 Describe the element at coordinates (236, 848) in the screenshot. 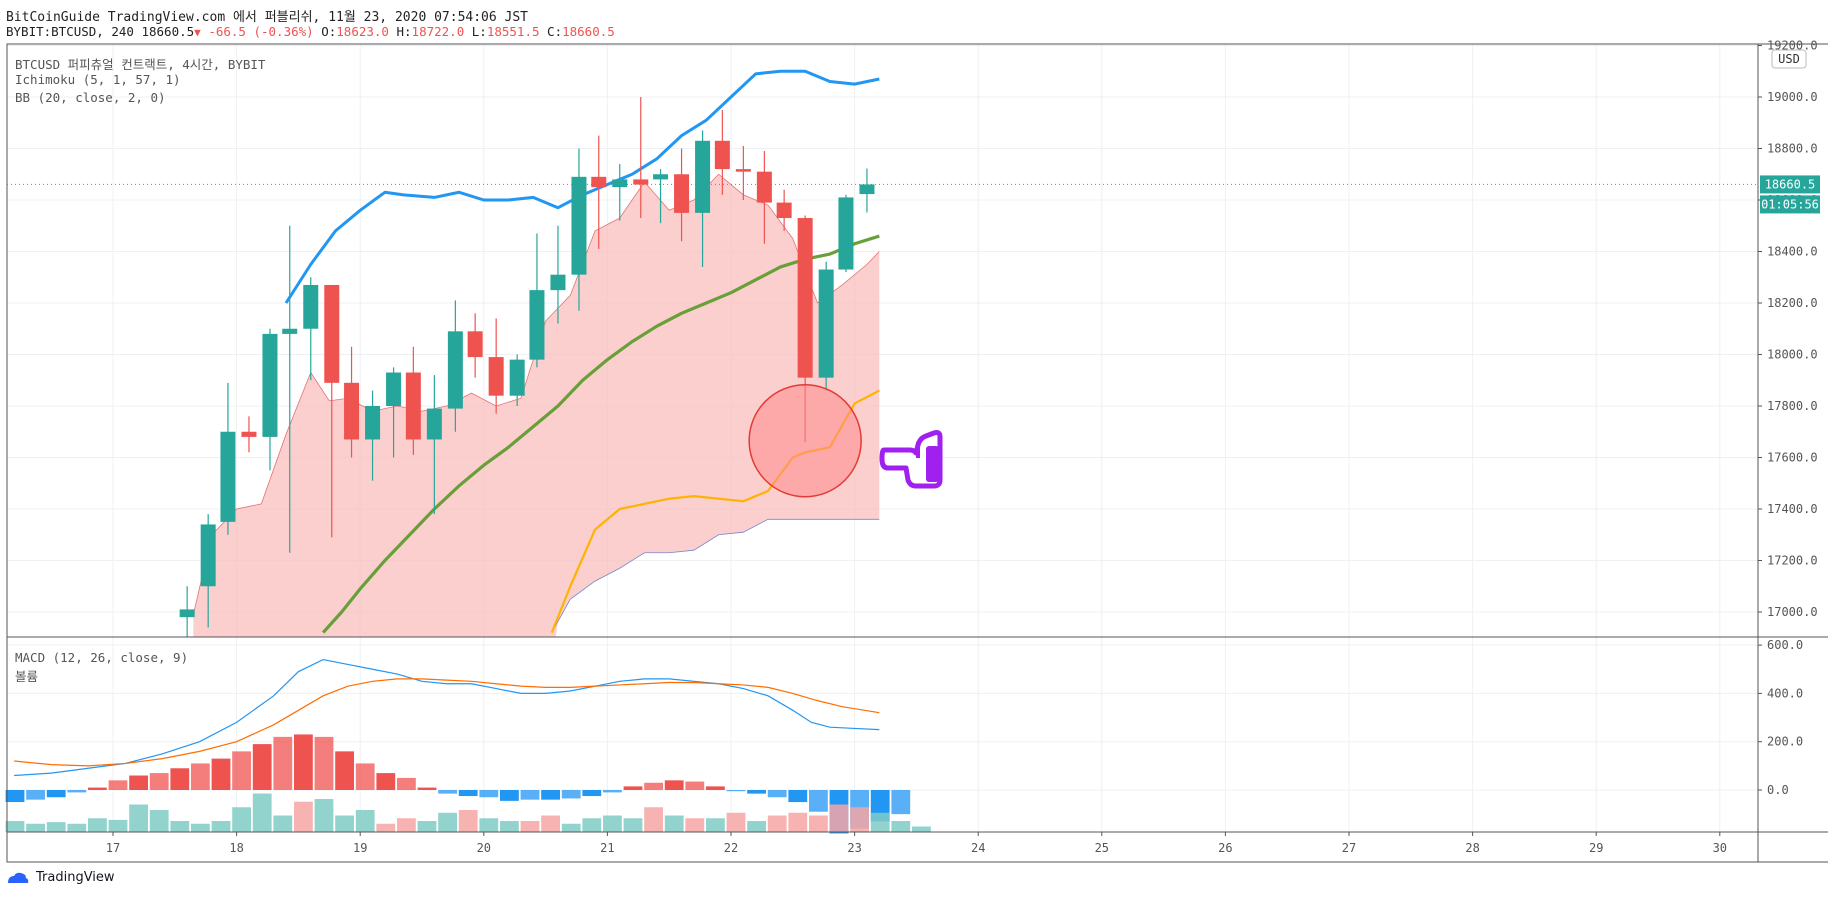

I see `time-axis-label: 18` at that location.